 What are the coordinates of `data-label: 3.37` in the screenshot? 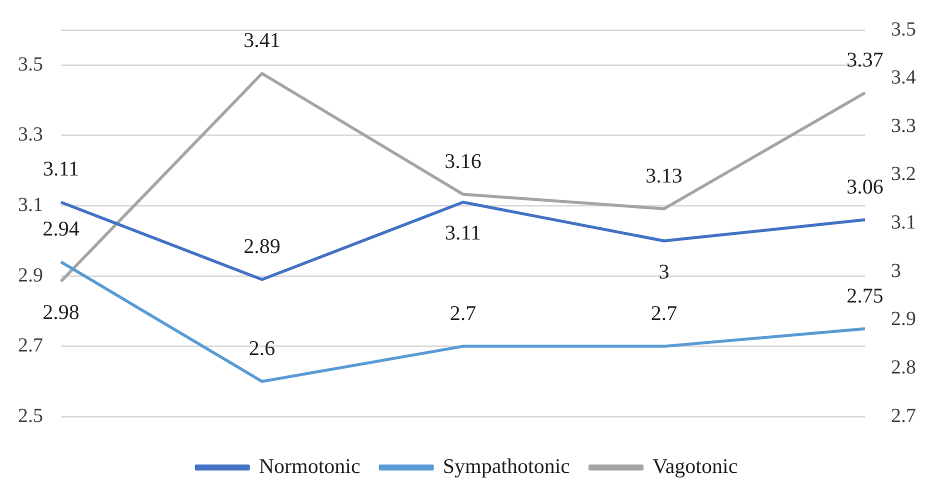 It's located at (865, 59).